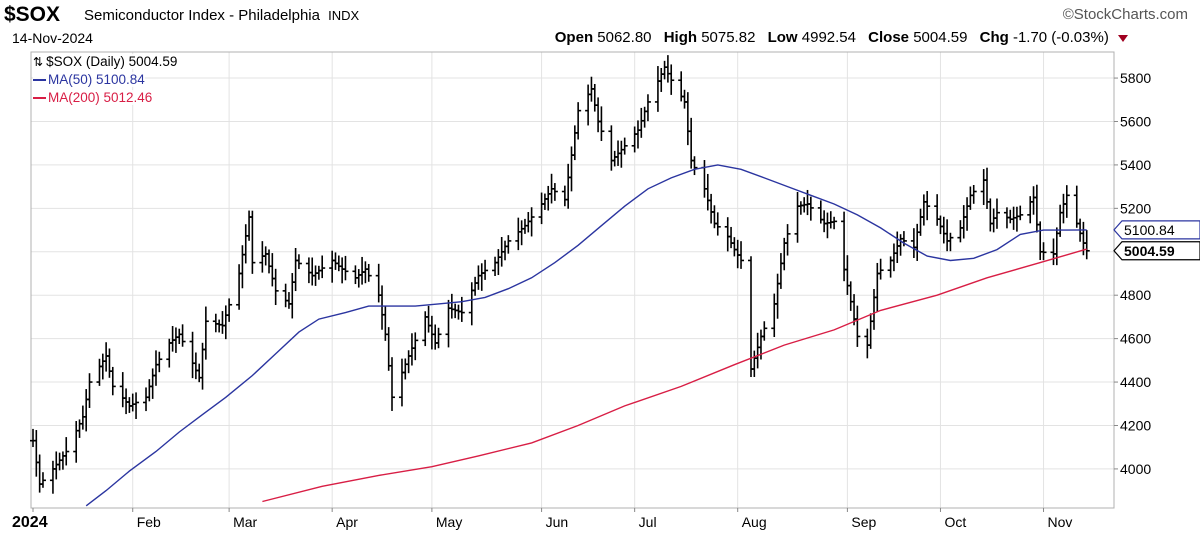 The image size is (1200, 535). Describe the element at coordinates (38, 62) in the screenshot. I see `ohlc-bar-icon: ⇅` at that location.